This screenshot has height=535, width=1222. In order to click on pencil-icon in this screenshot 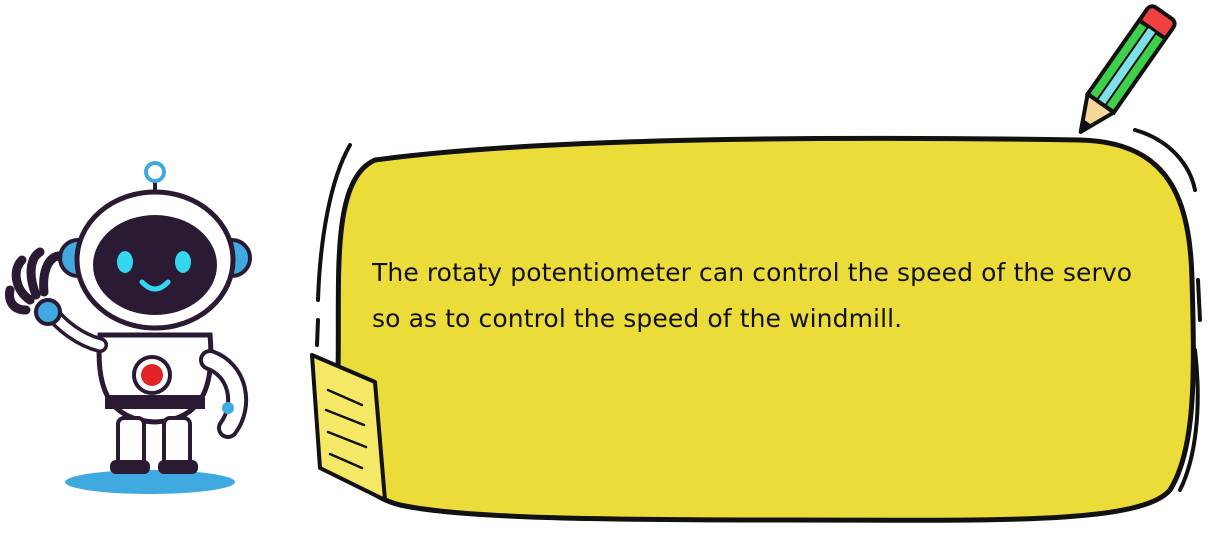, I will do `click(1127, 69)`.